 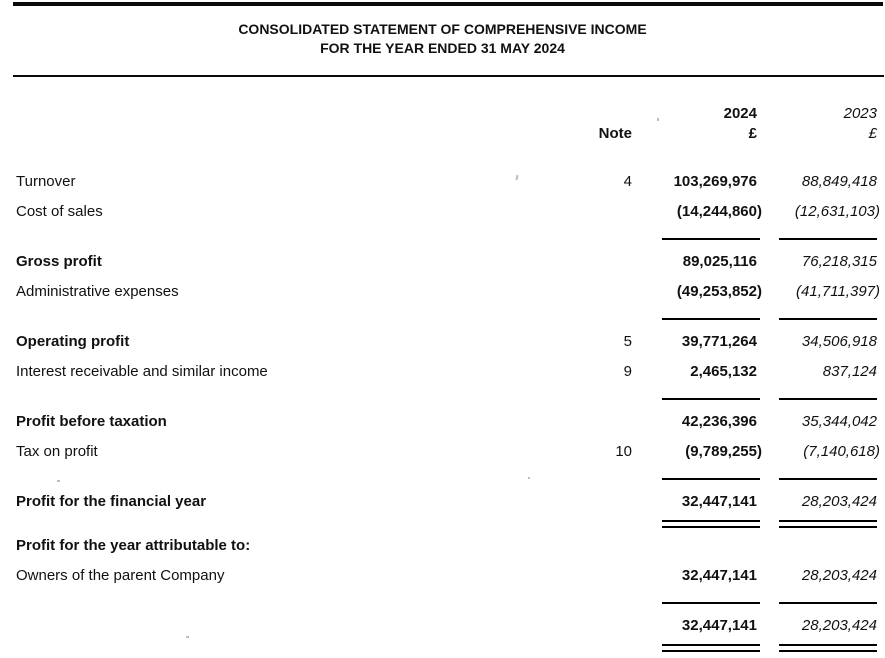 What do you see at coordinates (442, 133) in the screenshot?
I see `currency-header-row: Note £ £` at bounding box center [442, 133].